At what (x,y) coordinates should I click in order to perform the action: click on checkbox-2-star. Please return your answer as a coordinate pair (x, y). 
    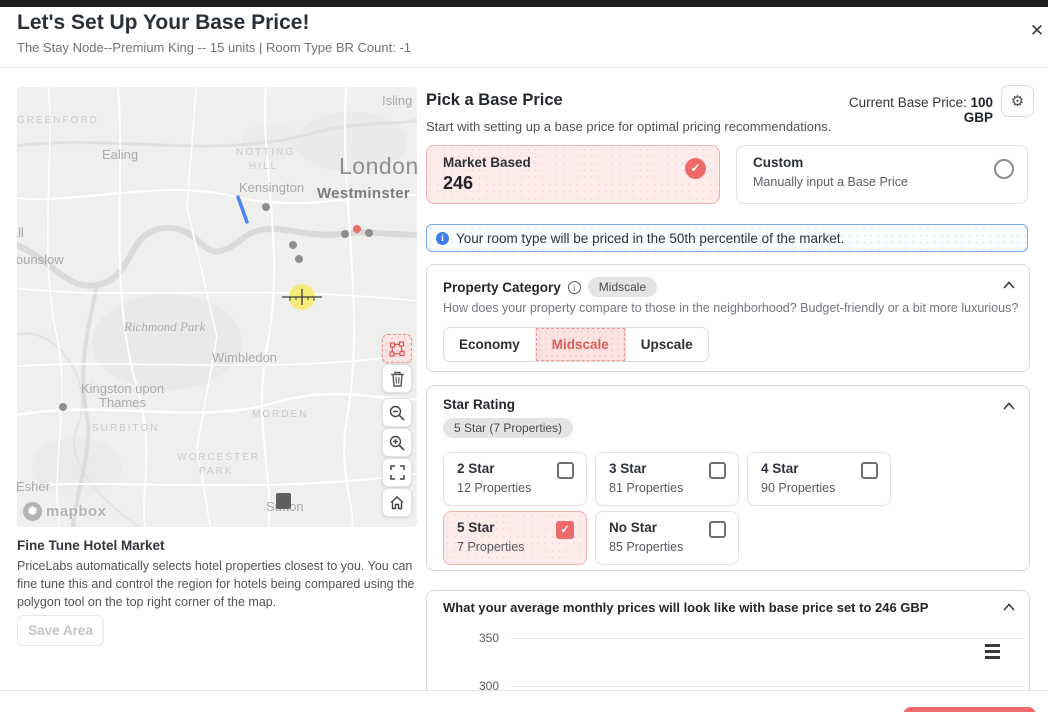
    Looking at the image, I should click on (565, 470).